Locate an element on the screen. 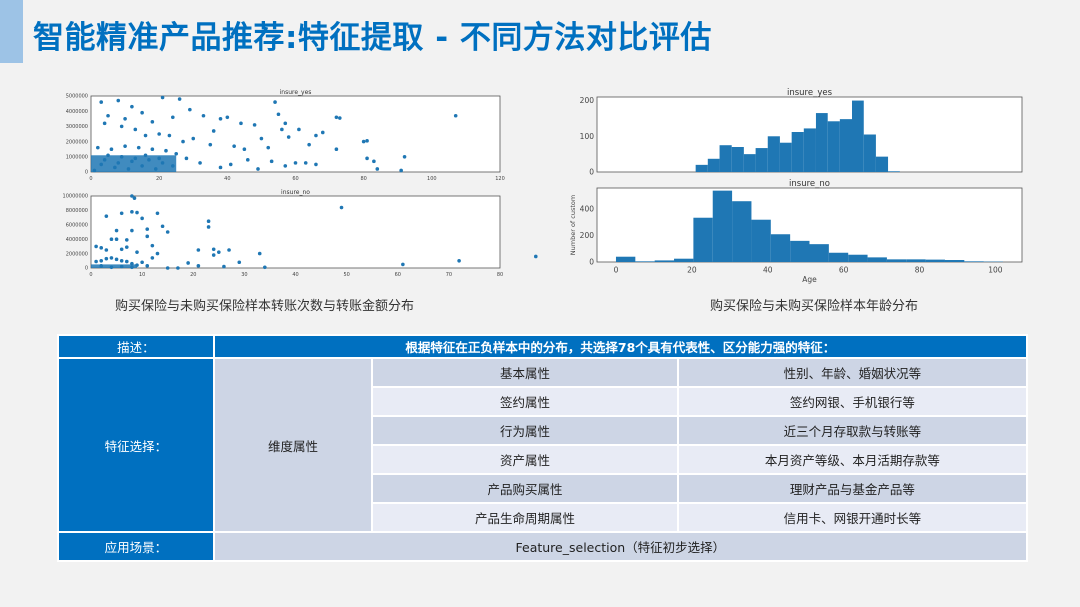  example-cell: 近三个月存取款与转账等 is located at coordinates (852, 430).